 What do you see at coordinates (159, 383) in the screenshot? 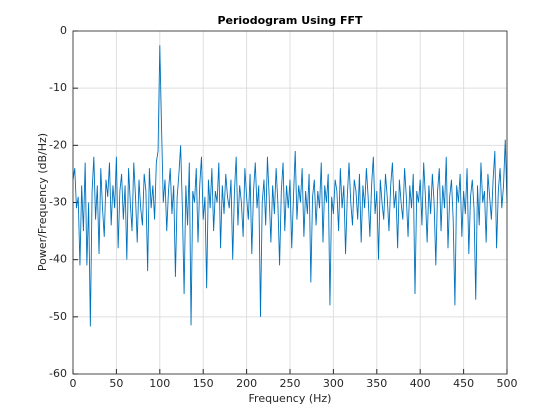
I see `x-tick-label: 100` at bounding box center [159, 383].